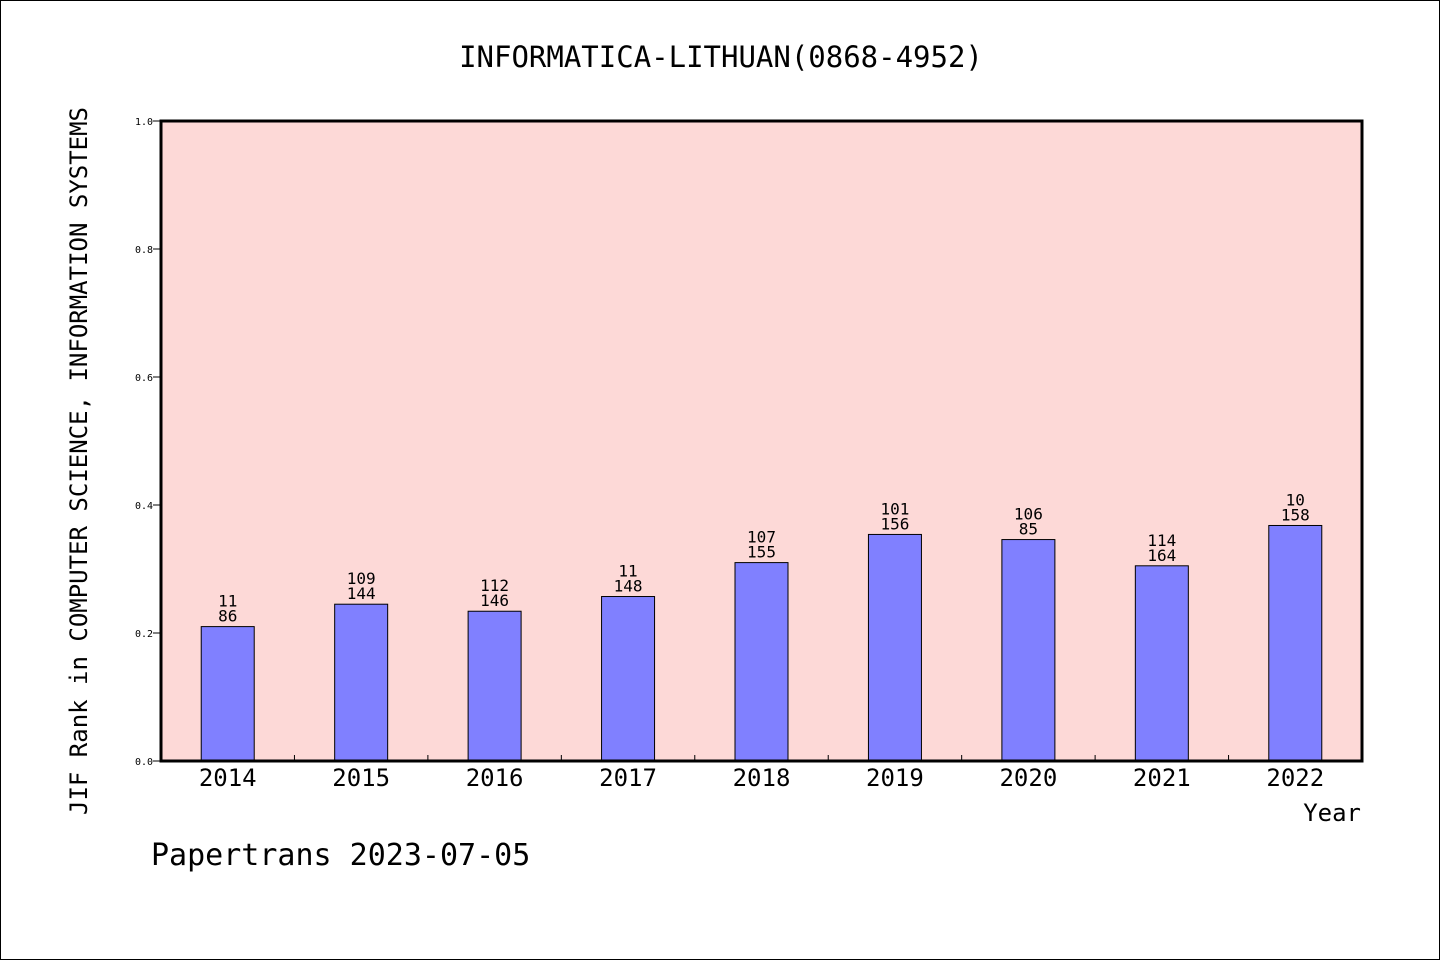 This screenshot has width=1440, height=961. I want to click on bar-2022, so click(1295, 643).